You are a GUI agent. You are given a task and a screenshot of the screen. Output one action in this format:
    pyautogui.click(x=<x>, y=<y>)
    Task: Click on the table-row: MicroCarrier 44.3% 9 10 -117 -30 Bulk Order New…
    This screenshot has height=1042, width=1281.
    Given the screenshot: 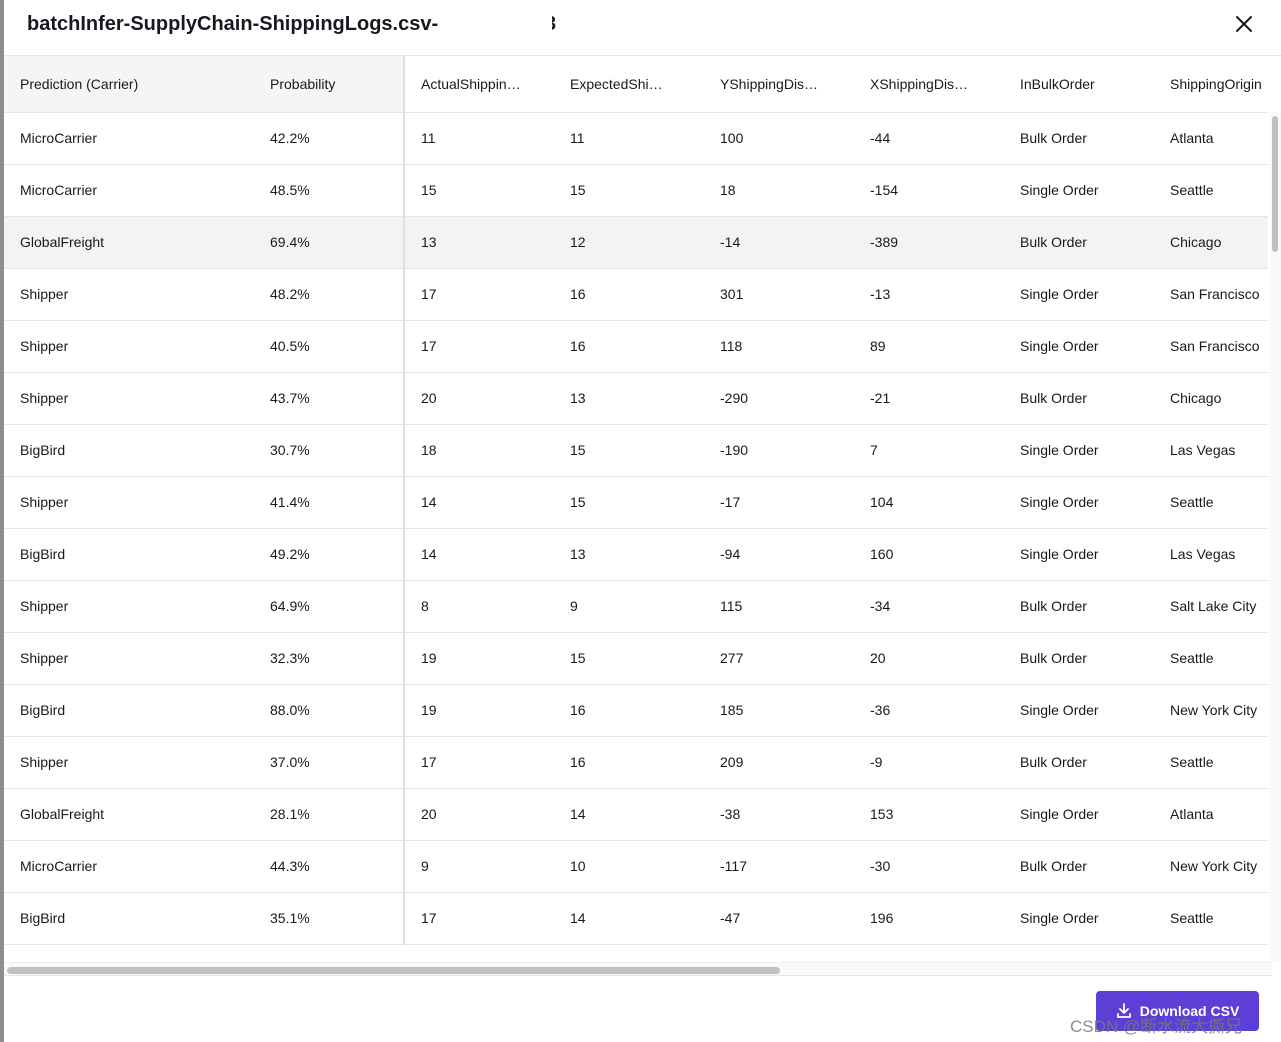 What is the action you would take?
    pyautogui.click(x=636, y=866)
    